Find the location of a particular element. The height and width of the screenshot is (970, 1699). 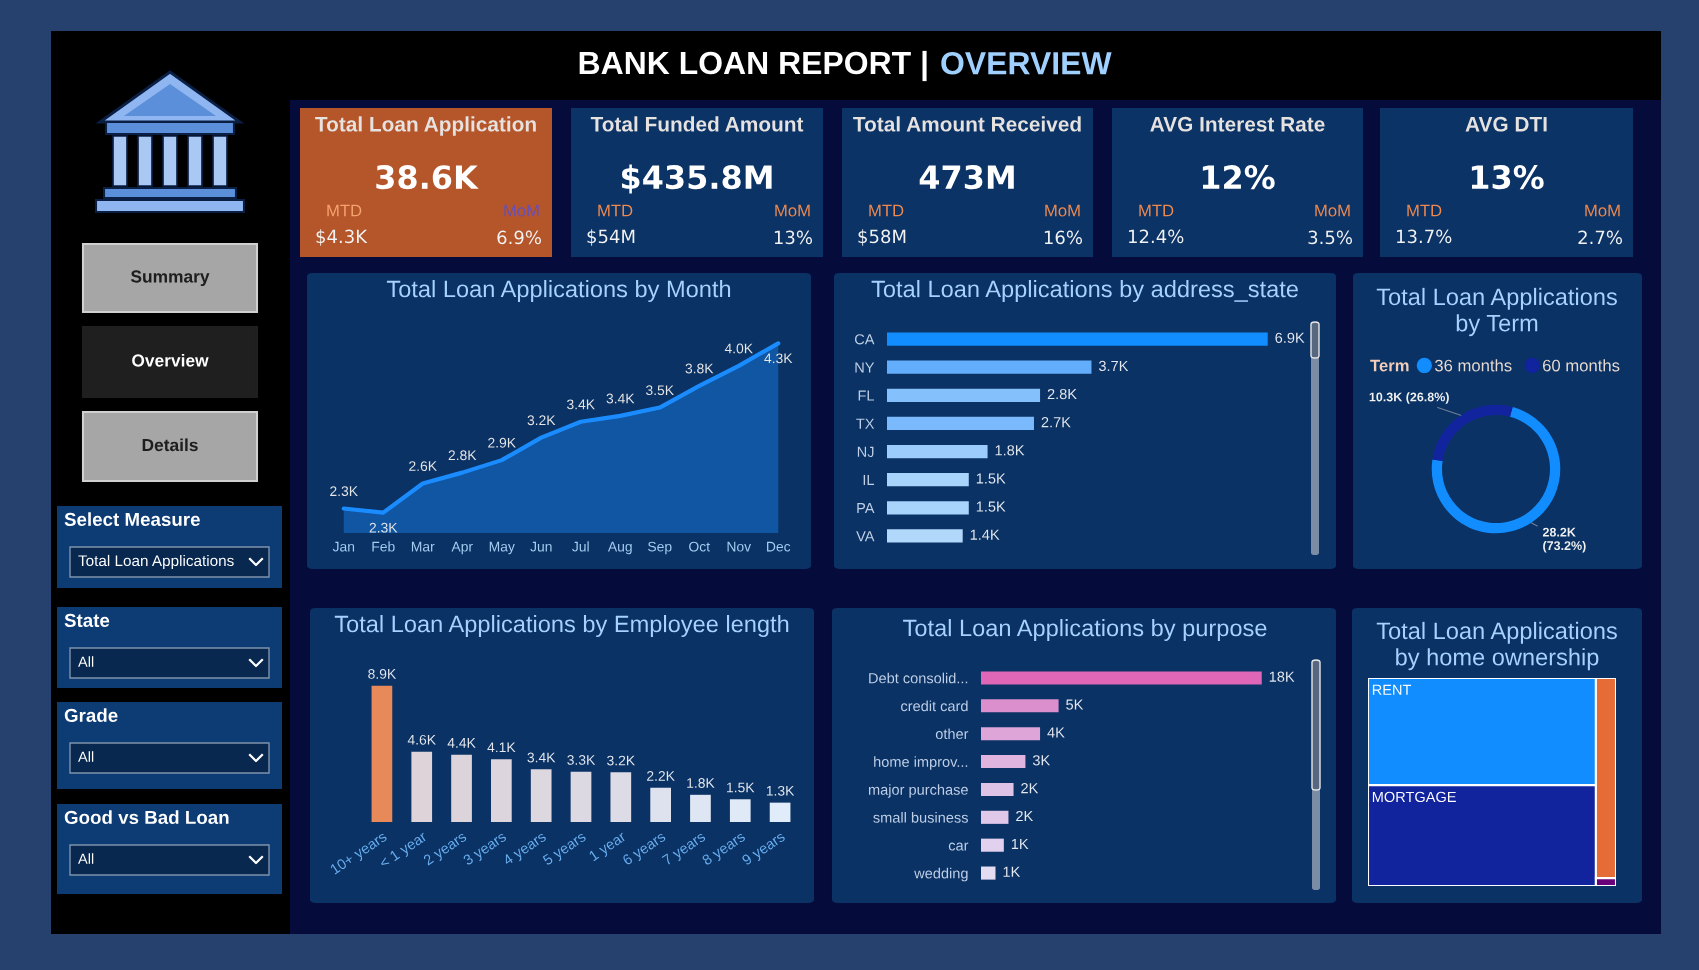

text: 12.4% is located at coordinates (1156, 236).